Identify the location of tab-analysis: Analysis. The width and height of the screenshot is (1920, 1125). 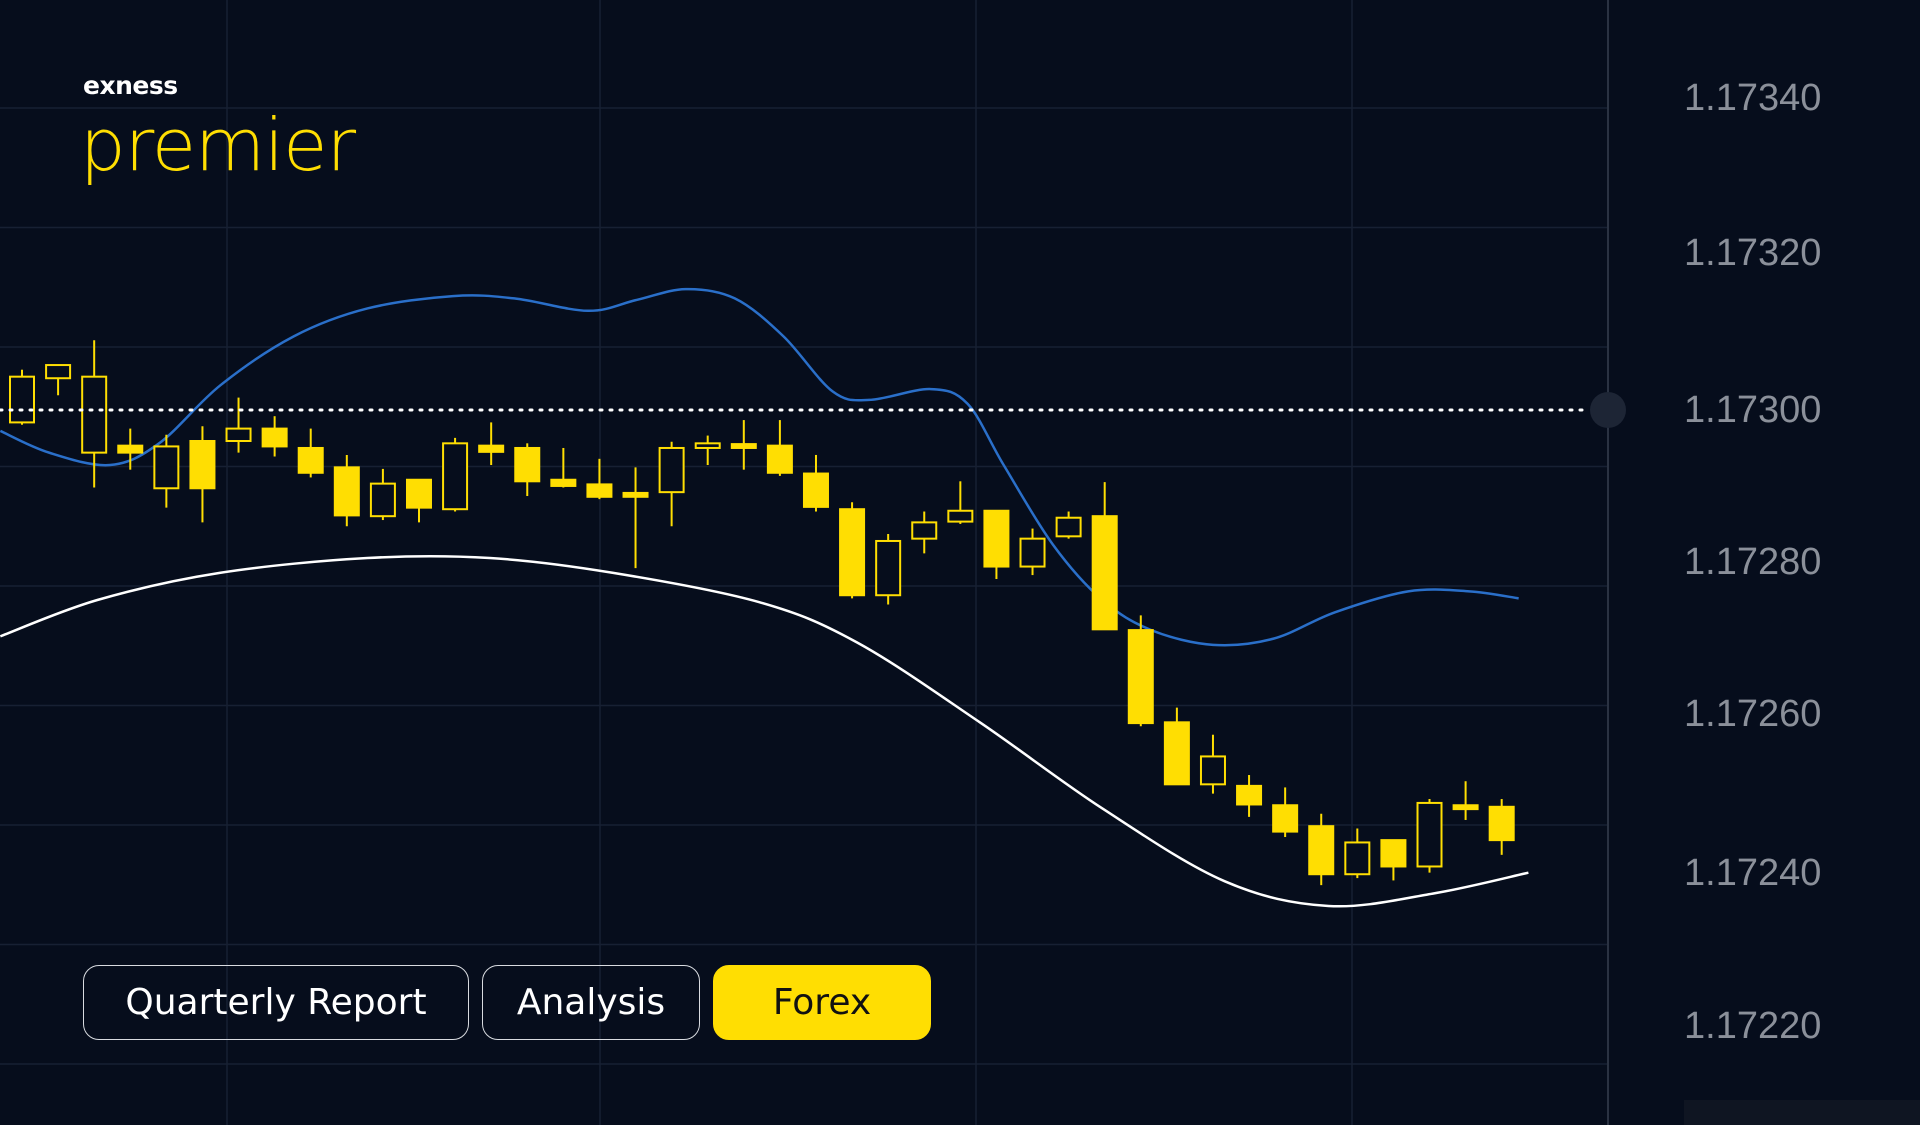
(591, 1002).